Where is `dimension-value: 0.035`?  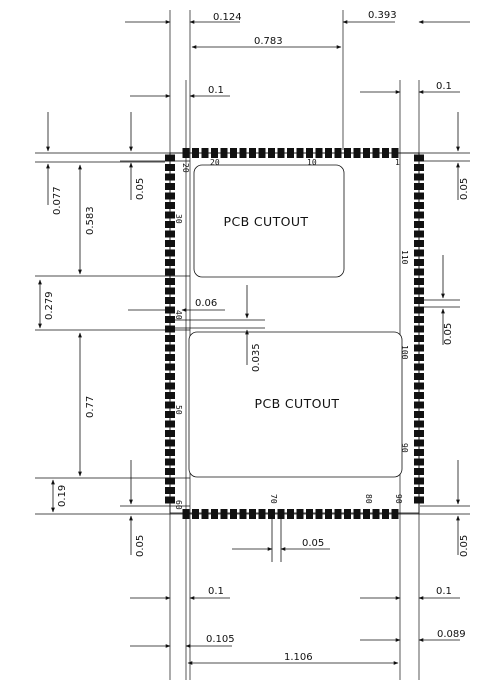
dimension-value: 0.035 is located at coordinates (256, 357).